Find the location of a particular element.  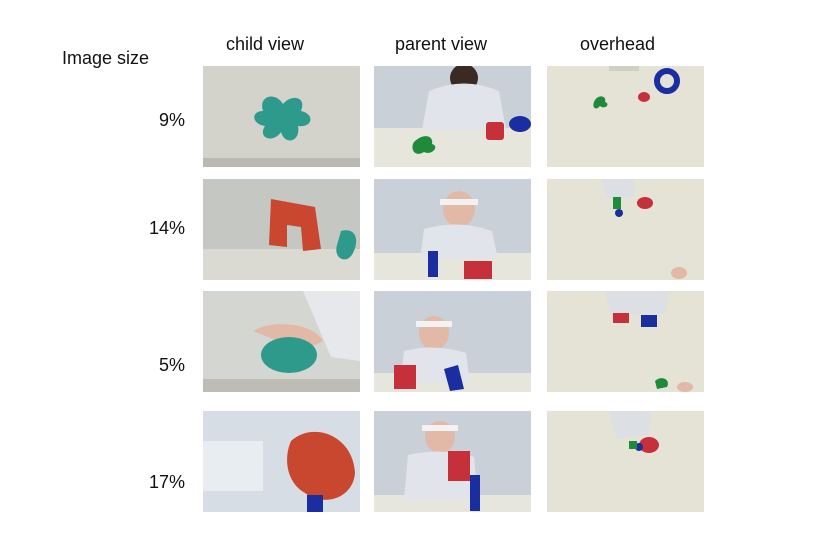

image-size-header: Image size is located at coordinates (106, 58).